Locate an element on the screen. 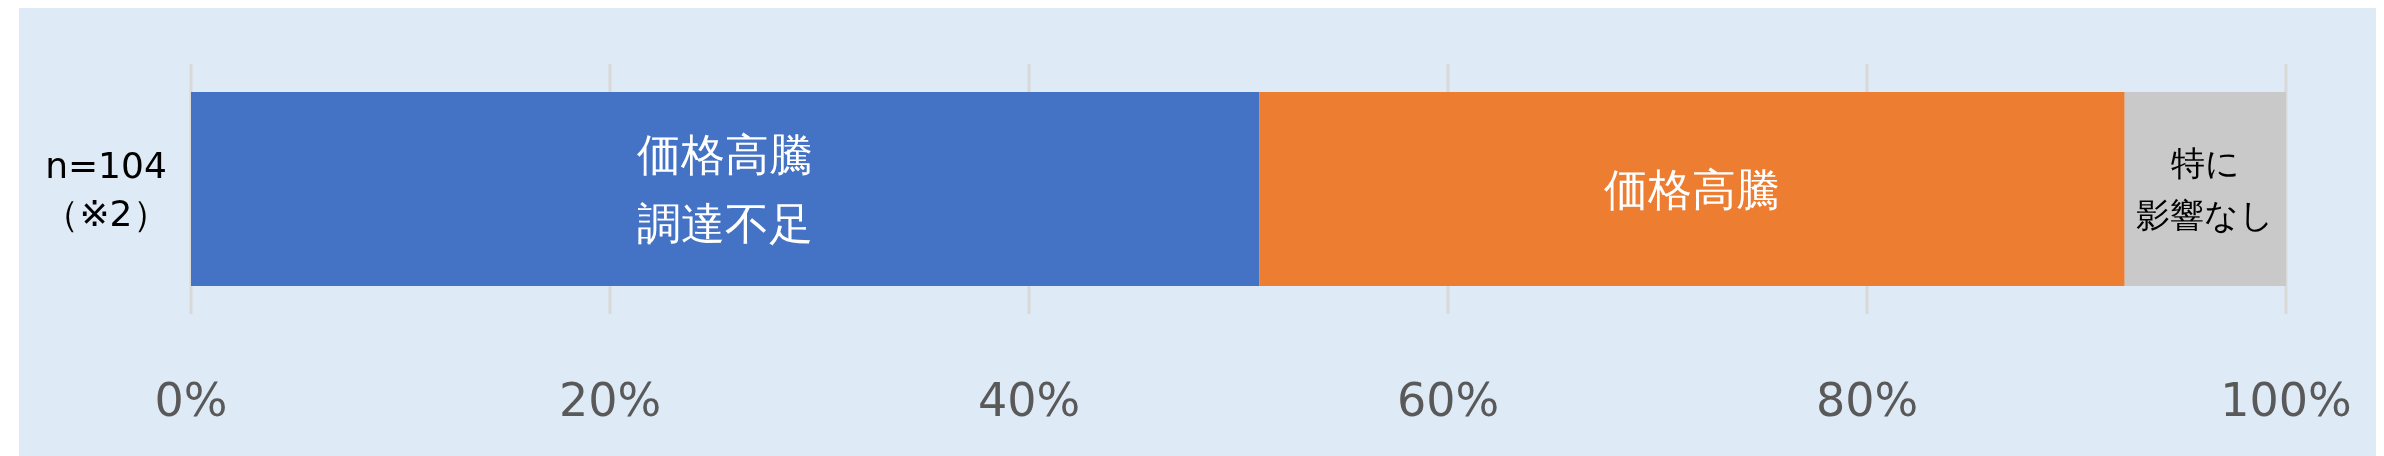 The height and width of the screenshot is (456, 2384). x-tick-label: 80% is located at coordinates (1867, 400).